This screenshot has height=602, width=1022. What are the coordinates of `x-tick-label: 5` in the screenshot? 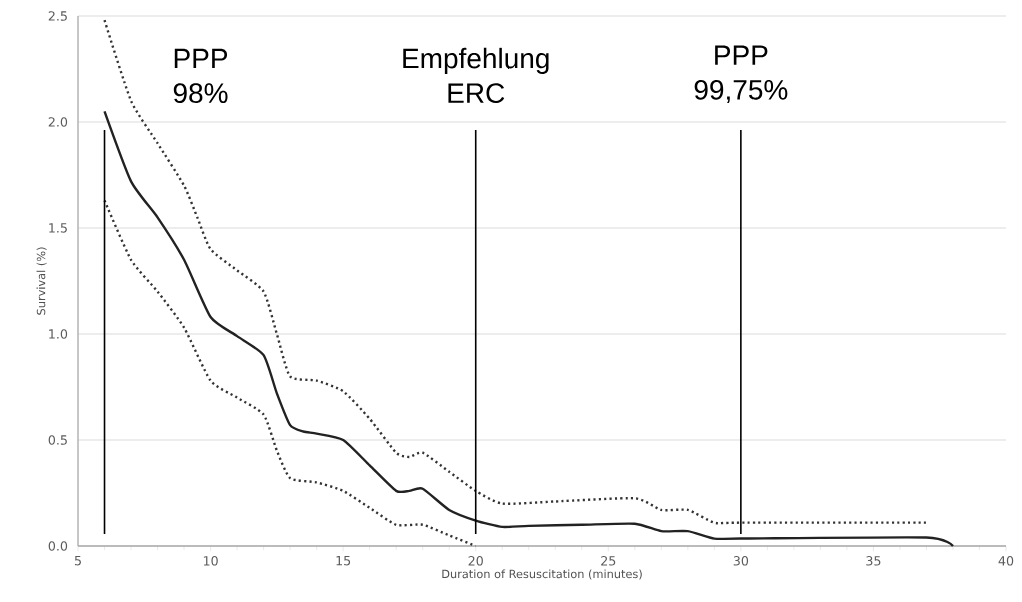 It's located at (77, 561).